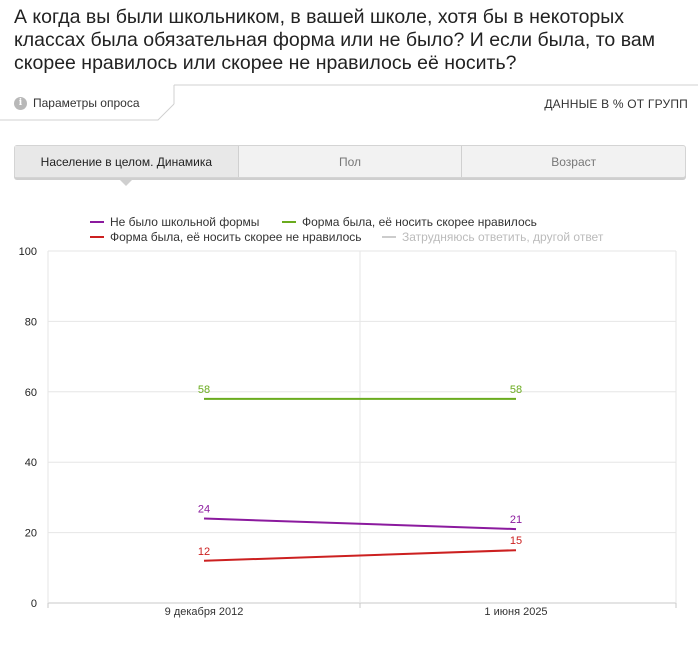 The height and width of the screenshot is (668, 698). I want to click on tab-population-dynamics: Население в целом. Динамика, so click(127, 161).